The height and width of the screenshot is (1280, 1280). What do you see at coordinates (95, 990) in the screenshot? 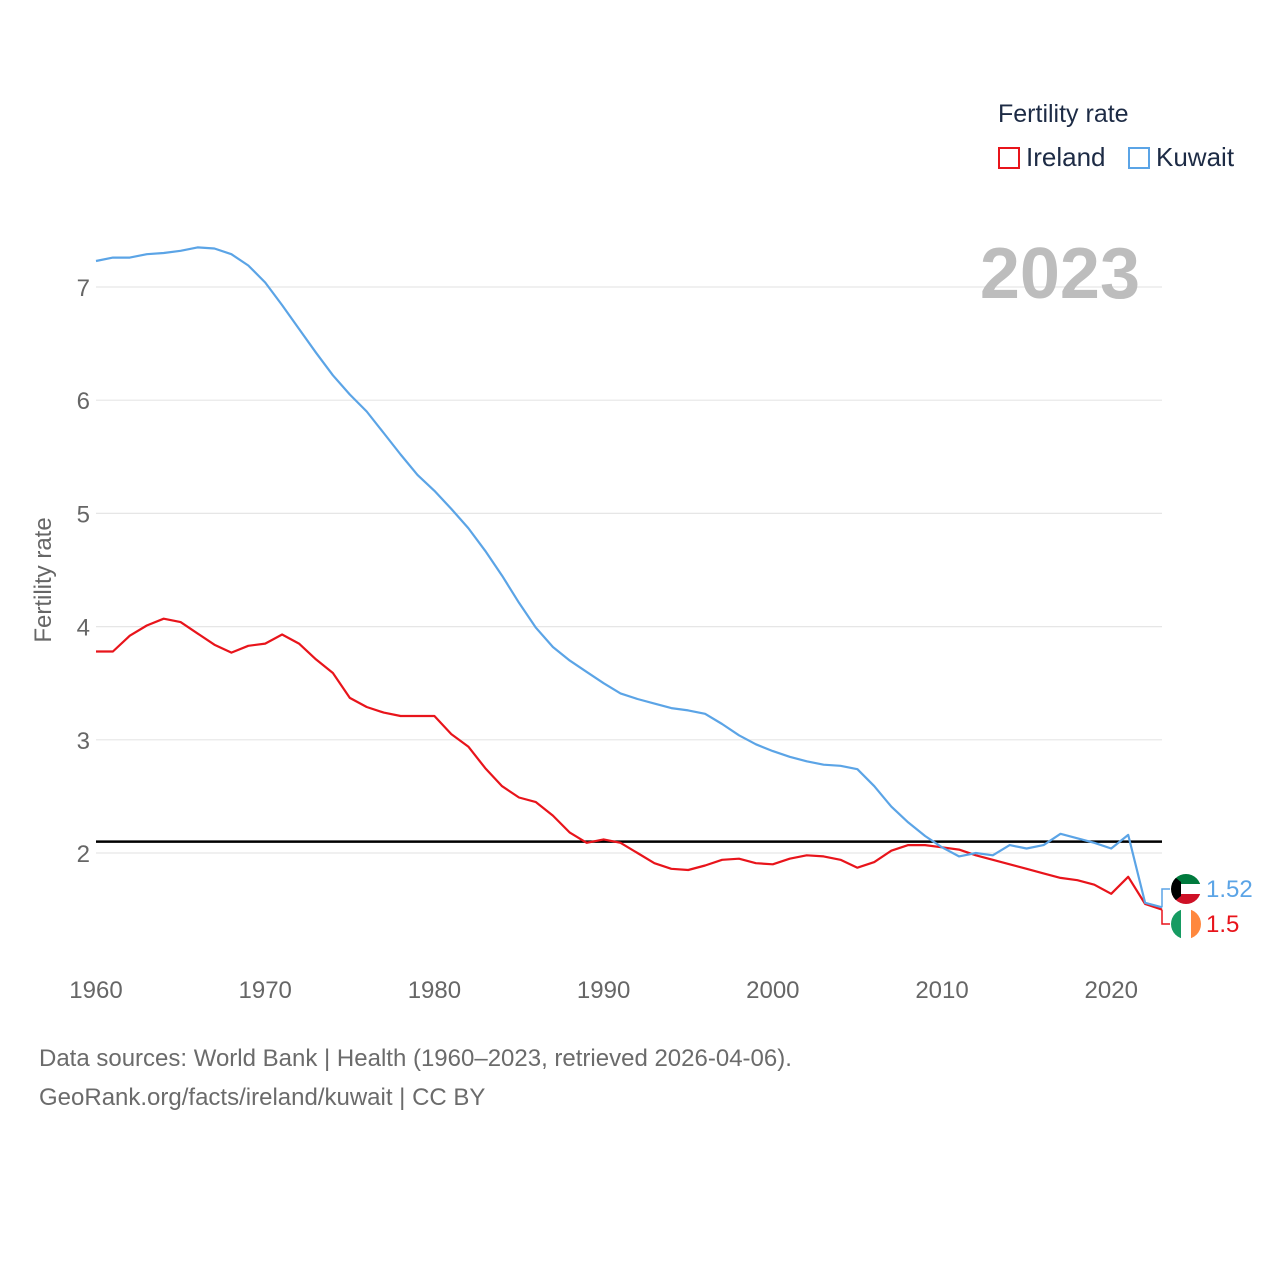
I see `x-tick-label: 1960` at bounding box center [95, 990].